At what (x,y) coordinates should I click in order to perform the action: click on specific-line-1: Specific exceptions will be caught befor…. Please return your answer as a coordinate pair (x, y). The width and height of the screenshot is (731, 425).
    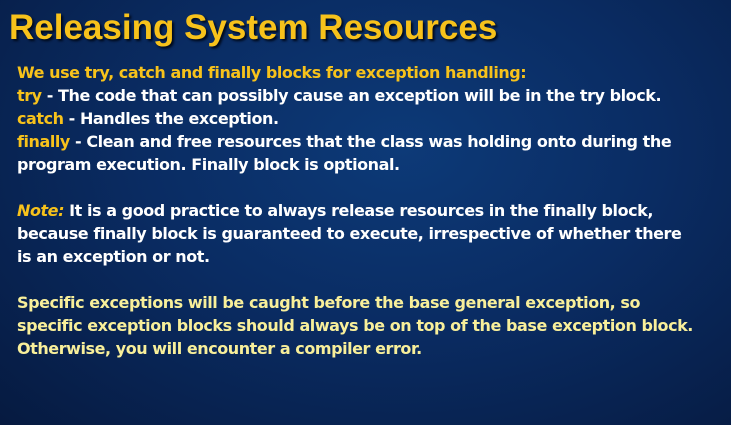
    Looking at the image, I should click on (329, 302).